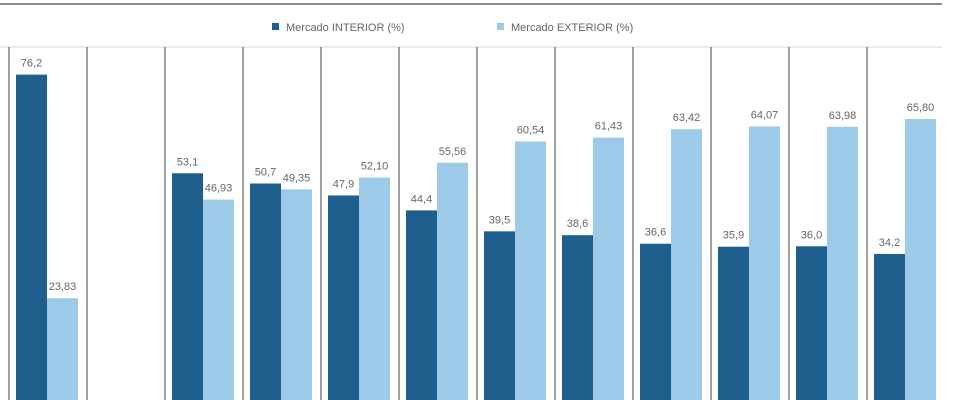  What do you see at coordinates (843, 116) in the screenshot?
I see `data-label-exterior: 63,98` at bounding box center [843, 116].